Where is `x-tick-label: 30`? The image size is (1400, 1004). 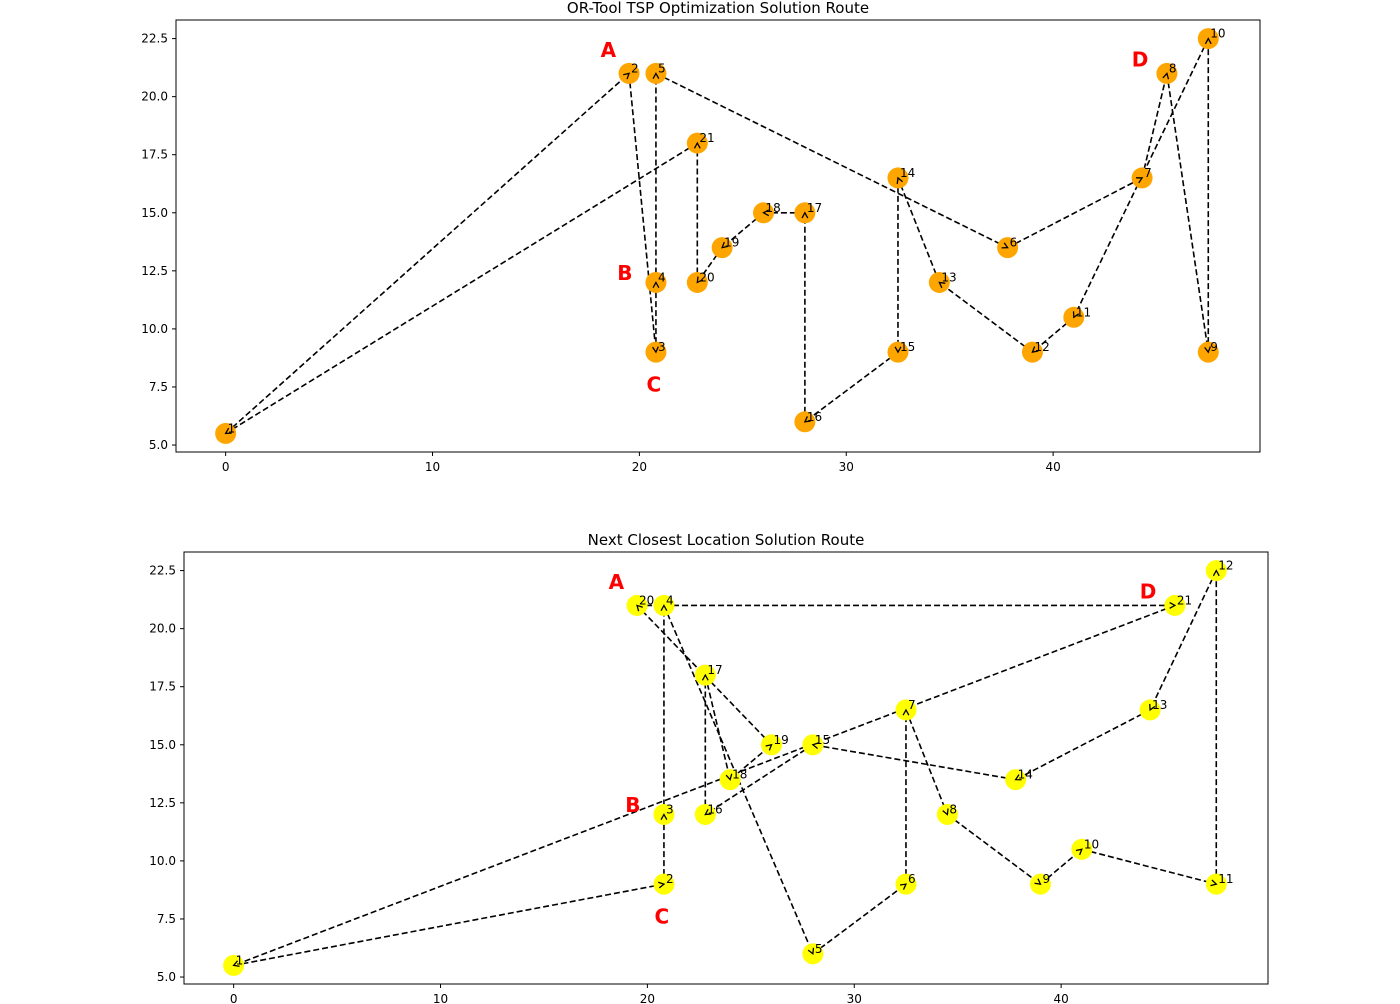
x-tick-label: 30 is located at coordinates (854, 998).